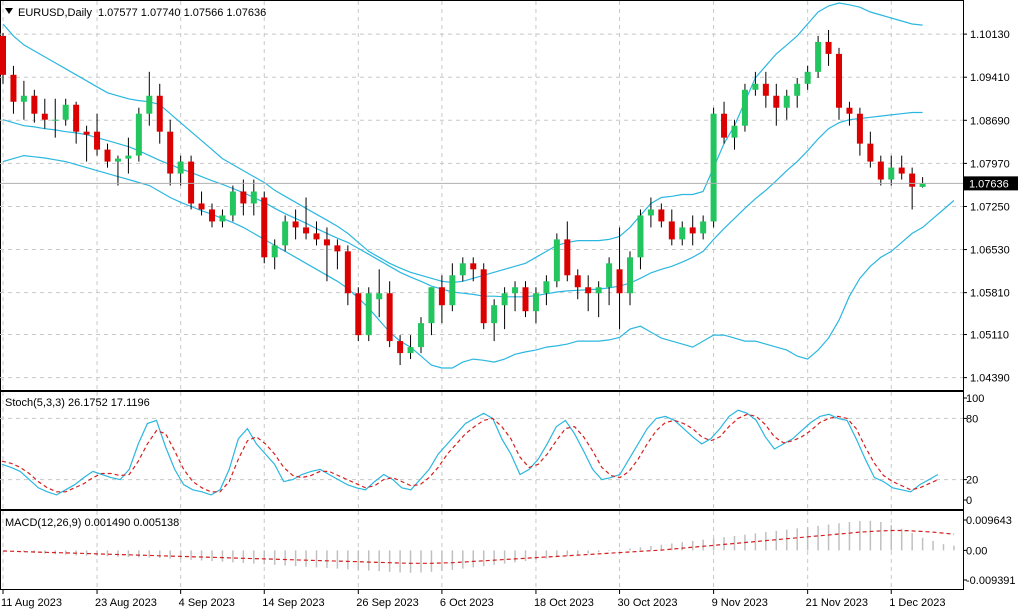 The height and width of the screenshot is (613, 1024). Describe the element at coordinates (990, 294) in the screenshot. I see `y-tick-label: 1.05810` at that location.